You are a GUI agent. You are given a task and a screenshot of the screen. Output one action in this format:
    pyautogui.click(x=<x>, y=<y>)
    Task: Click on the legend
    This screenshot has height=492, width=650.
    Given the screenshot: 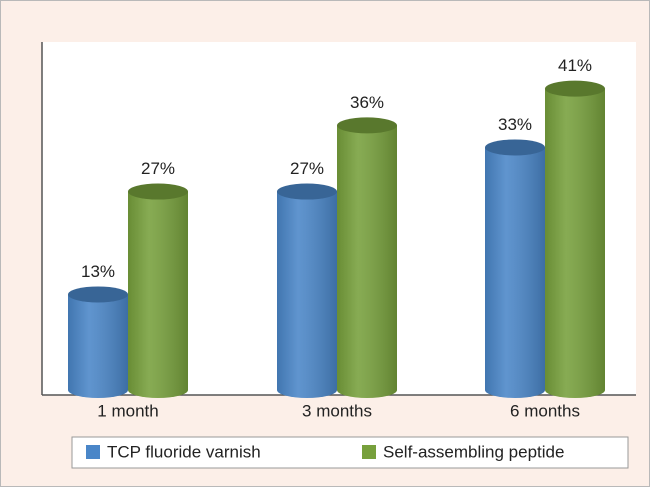 What is the action you would take?
    pyautogui.click(x=350, y=452)
    